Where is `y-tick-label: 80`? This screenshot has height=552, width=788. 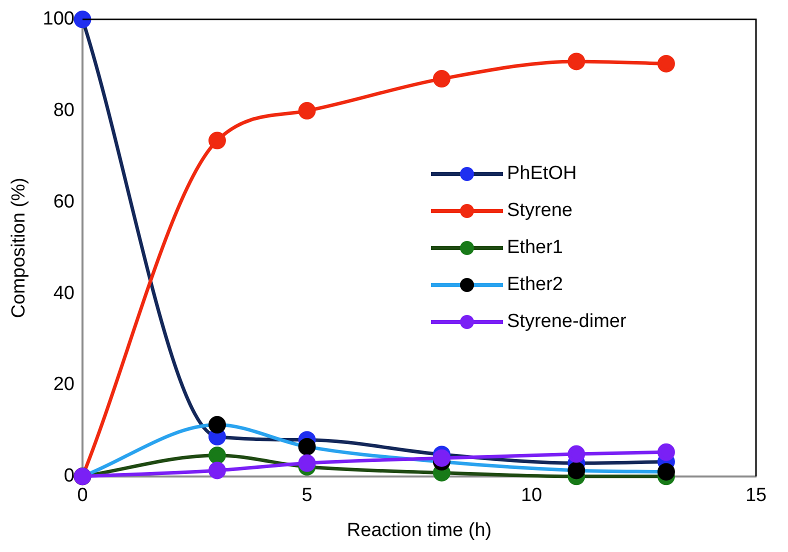 y-tick-label: 80 is located at coordinates (63, 111).